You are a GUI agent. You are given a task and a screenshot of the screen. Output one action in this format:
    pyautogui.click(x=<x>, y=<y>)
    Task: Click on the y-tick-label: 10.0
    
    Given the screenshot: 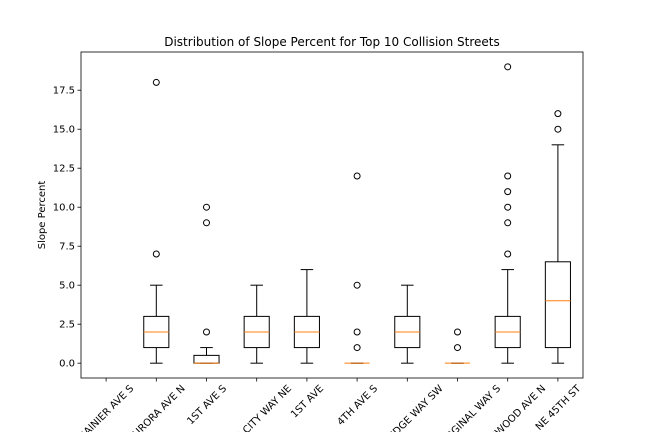 What is the action you would take?
    pyautogui.click(x=64, y=208)
    